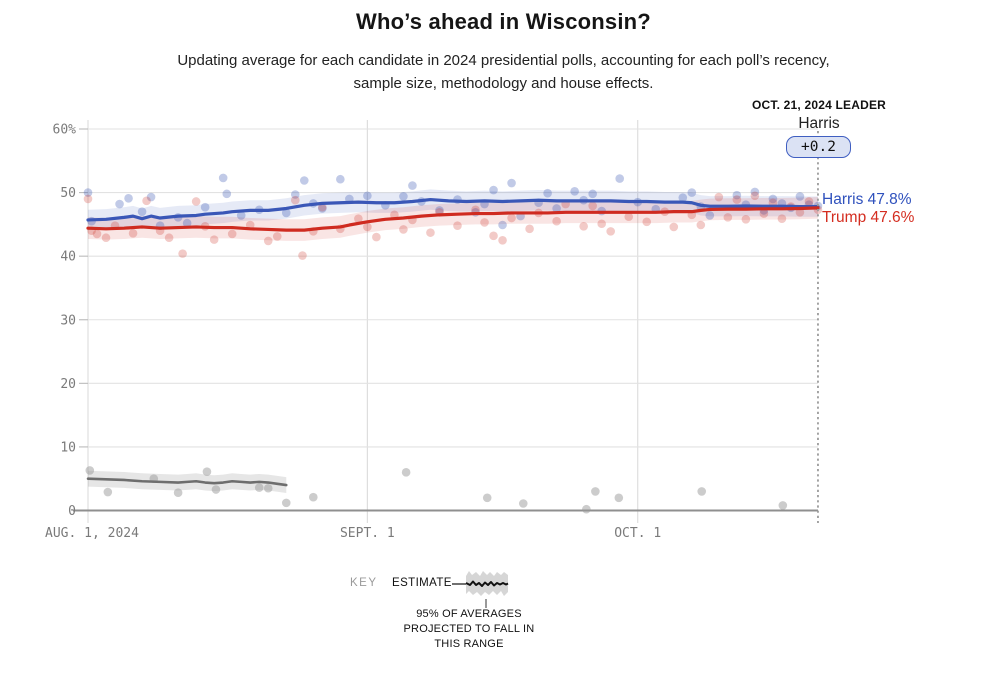 The image size is (1007, 679). I want to click on key-note-line-1: 95% OF AVERAGES, so click(469, 614).